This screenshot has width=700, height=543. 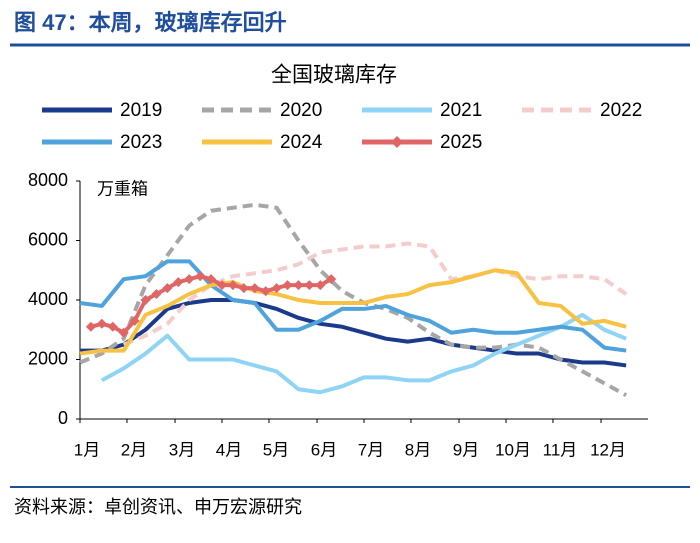 What do you see at coordinates (48, 239) in the screenshot?
I see `y-tick-label: 6000` at bounding box center [48, 239].